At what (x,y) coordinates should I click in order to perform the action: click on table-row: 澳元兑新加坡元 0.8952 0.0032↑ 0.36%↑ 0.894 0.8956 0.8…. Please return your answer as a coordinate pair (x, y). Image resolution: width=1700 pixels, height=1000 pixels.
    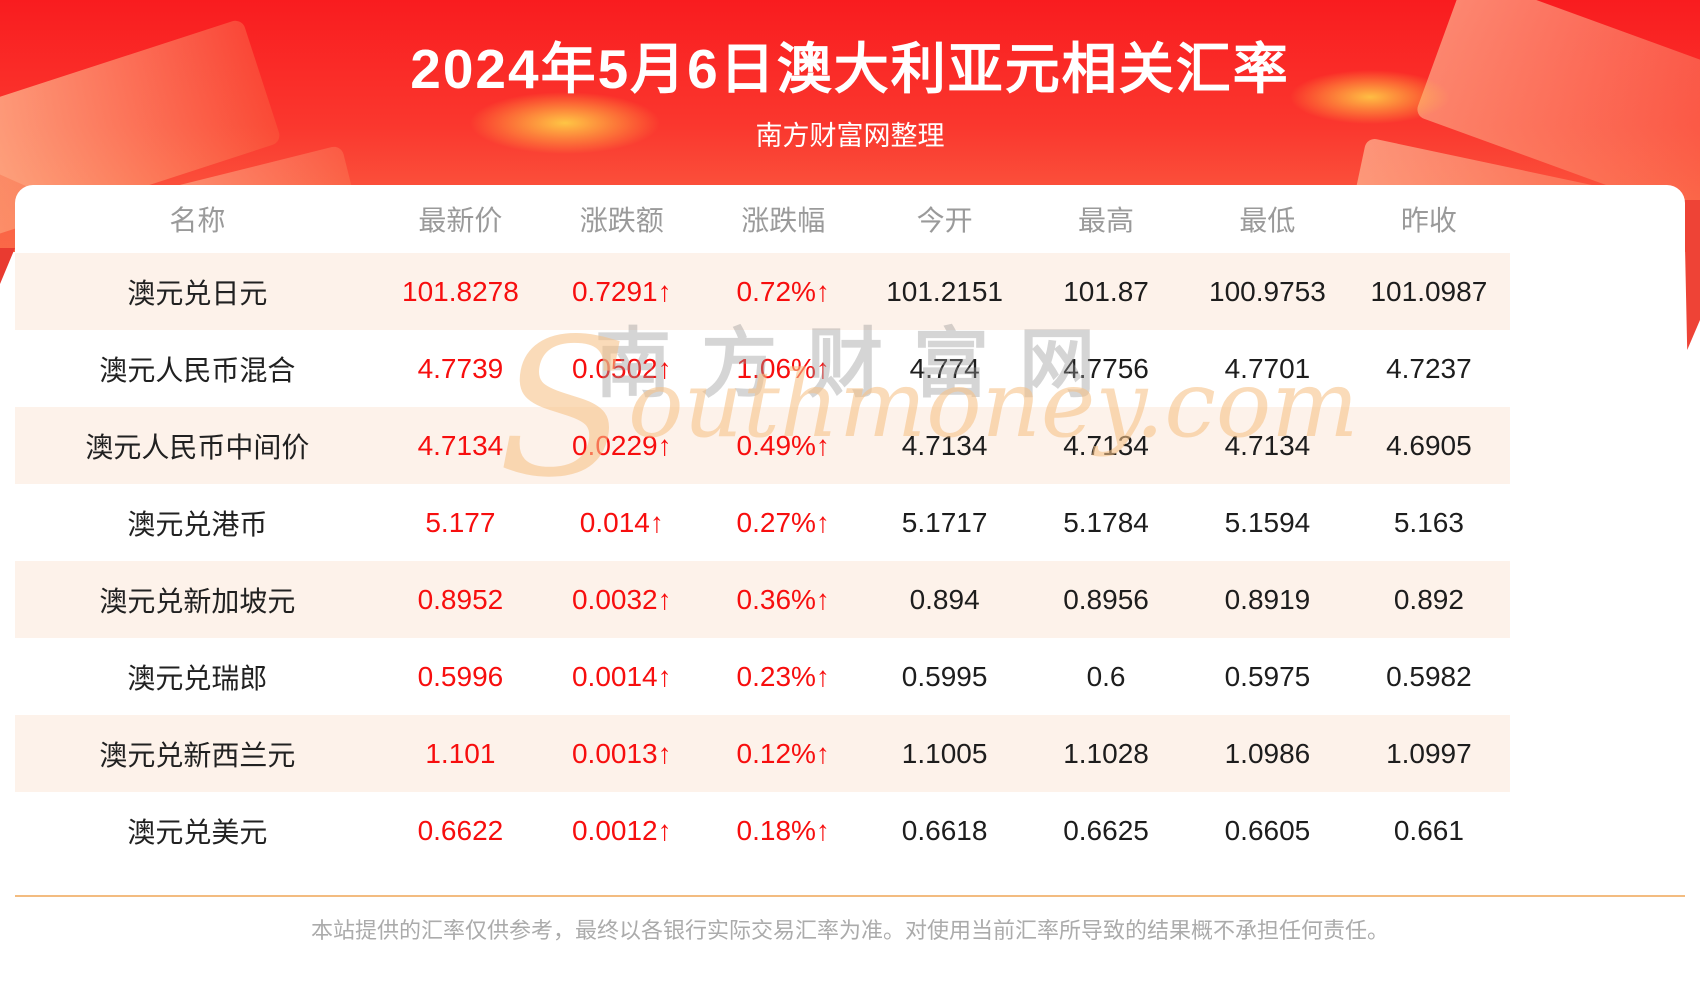
    Looking at the image, I should click on (762, 599).